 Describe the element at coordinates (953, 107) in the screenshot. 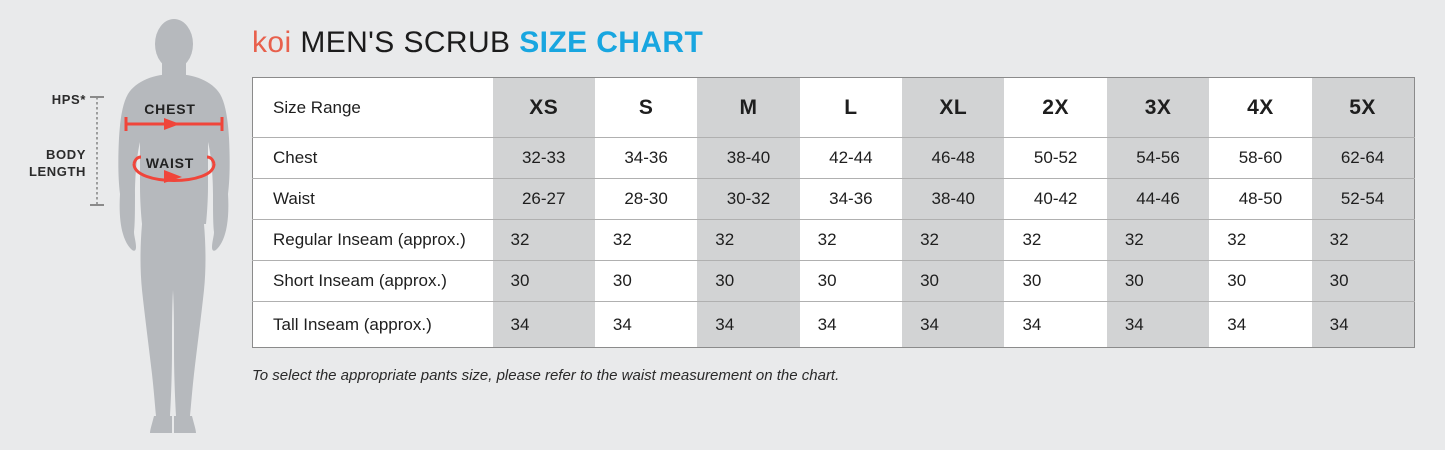

I see `column-header-xl: XL` at that location.